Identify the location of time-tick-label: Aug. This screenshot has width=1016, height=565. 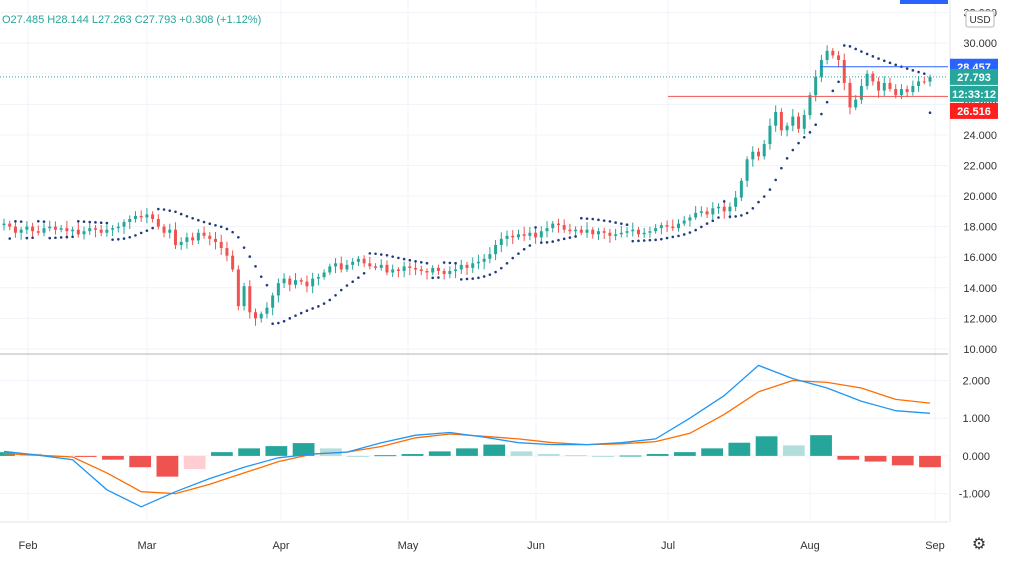
(810, 546).